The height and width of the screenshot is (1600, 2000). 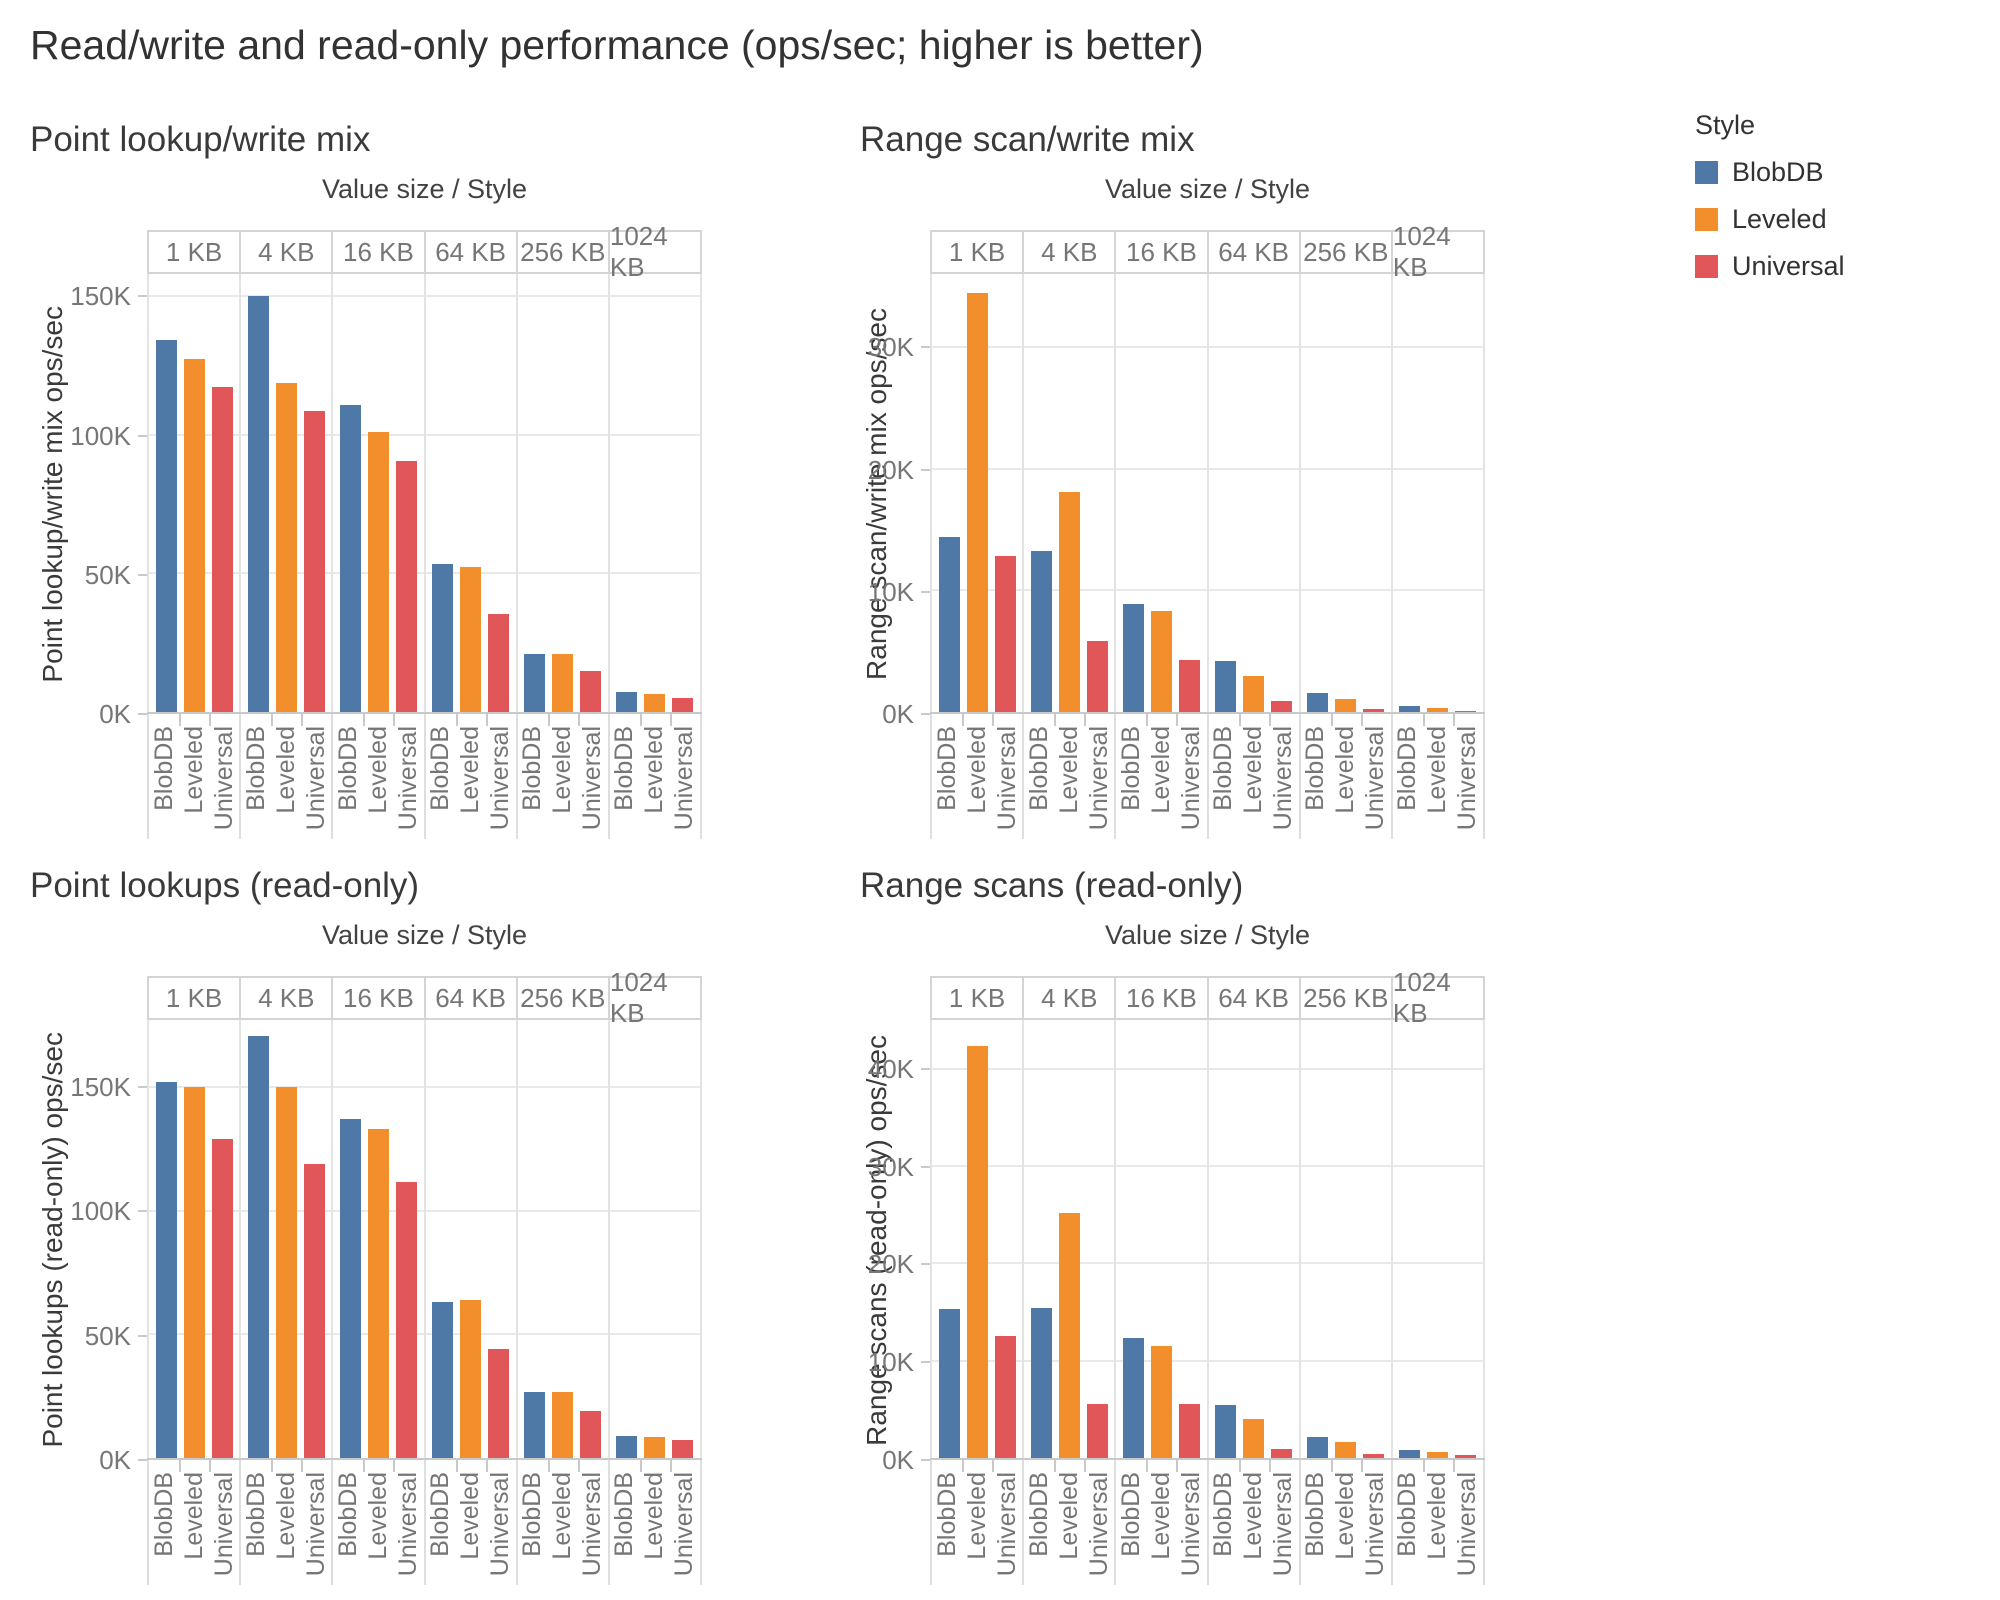 I want to click on style-label-leveled: Leveled, so click(x=654, y=1516).